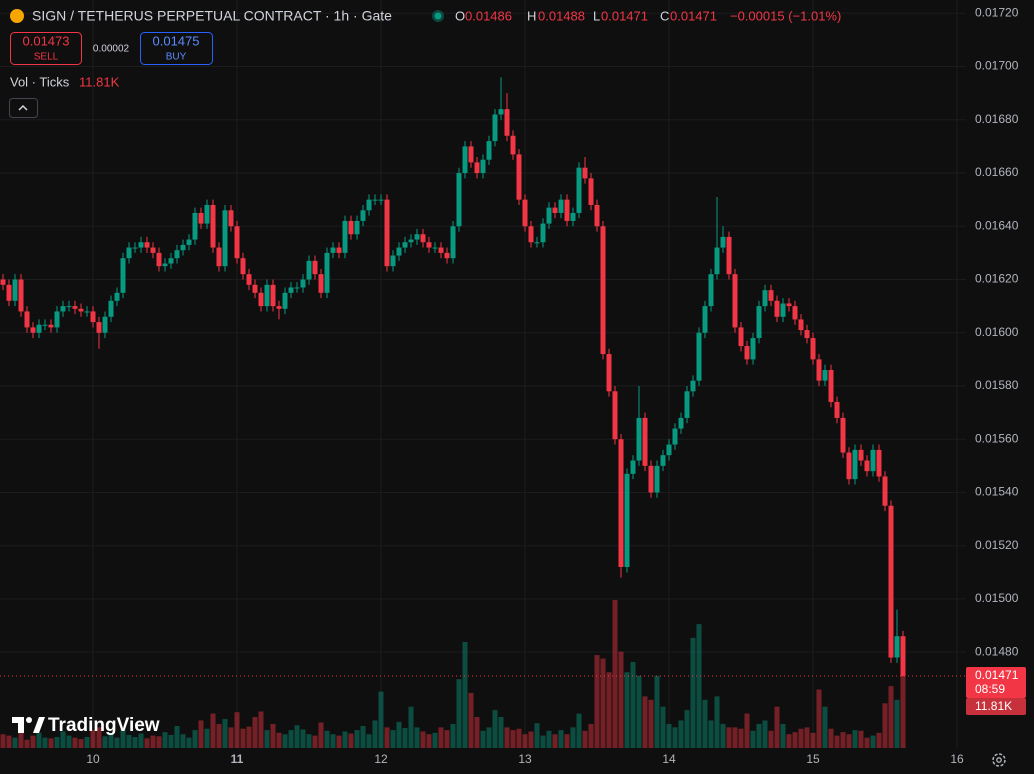 The height and width of the screenshot is (774, 1034). Describe the element at coordinates (996, 706) in the screenshot. I see `volume-tag` at that location.